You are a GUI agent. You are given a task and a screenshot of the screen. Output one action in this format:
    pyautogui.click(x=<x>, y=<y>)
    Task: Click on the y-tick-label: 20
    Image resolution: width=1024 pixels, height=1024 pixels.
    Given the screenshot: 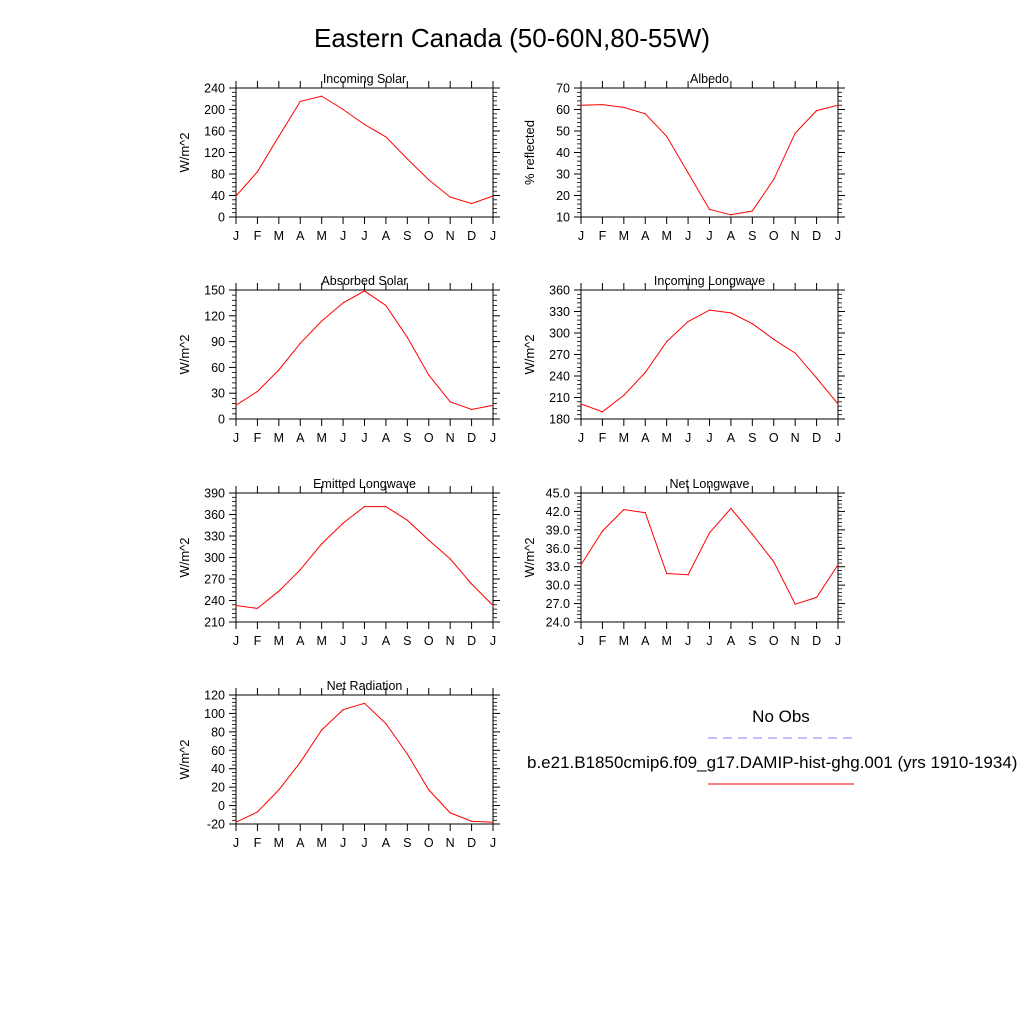 What is the action you would take?
    pyautogui.click(x=218, y=788)
    